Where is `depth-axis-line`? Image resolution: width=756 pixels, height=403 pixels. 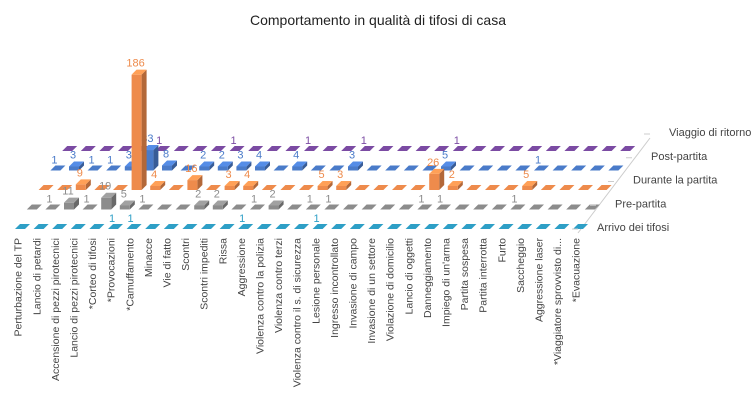
depth-axis-line is located at coordinates (614, 185).